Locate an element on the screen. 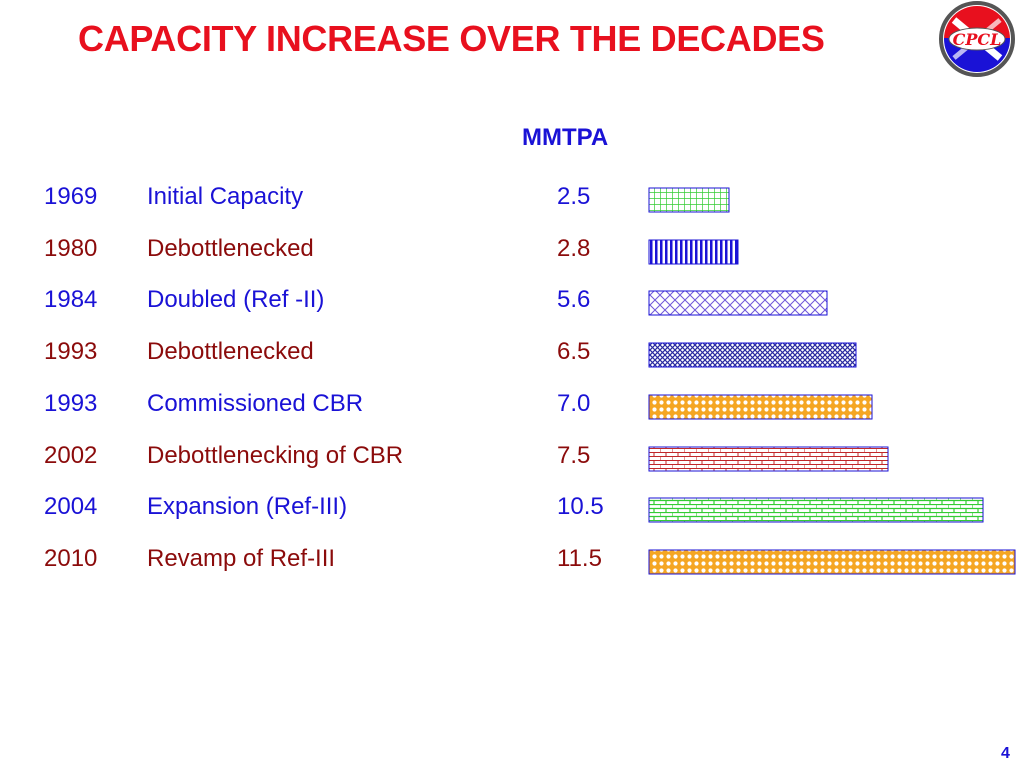 Image resolution: width=1024 pixels, height=768 pixels. description-cell: Doubled (Ref -II) is located at coordinates (236, 299).